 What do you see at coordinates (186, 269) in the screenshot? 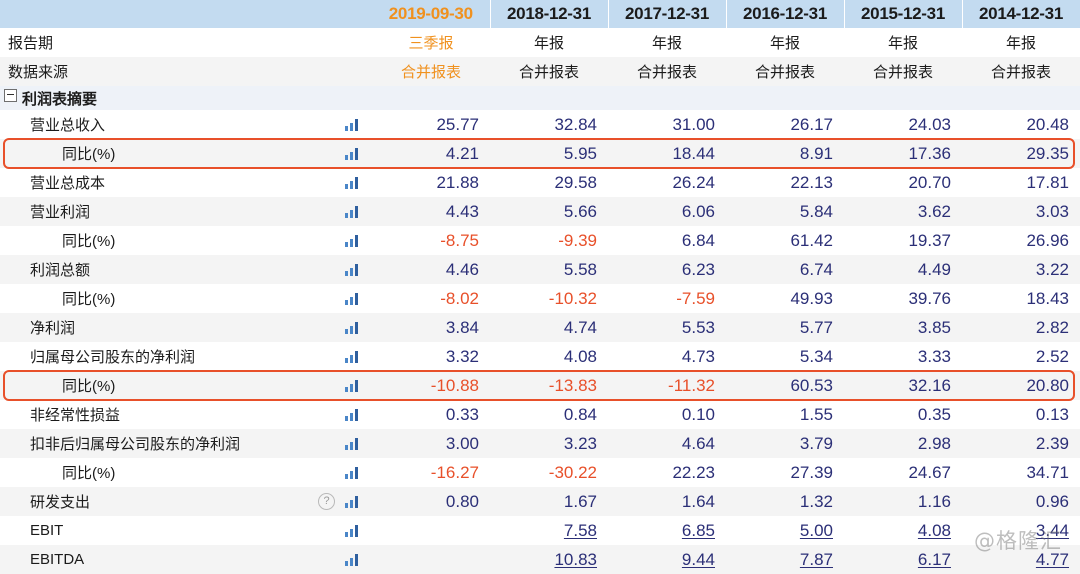
I see `row-label-cell: 利润总额` at bounding box center [186, 269].